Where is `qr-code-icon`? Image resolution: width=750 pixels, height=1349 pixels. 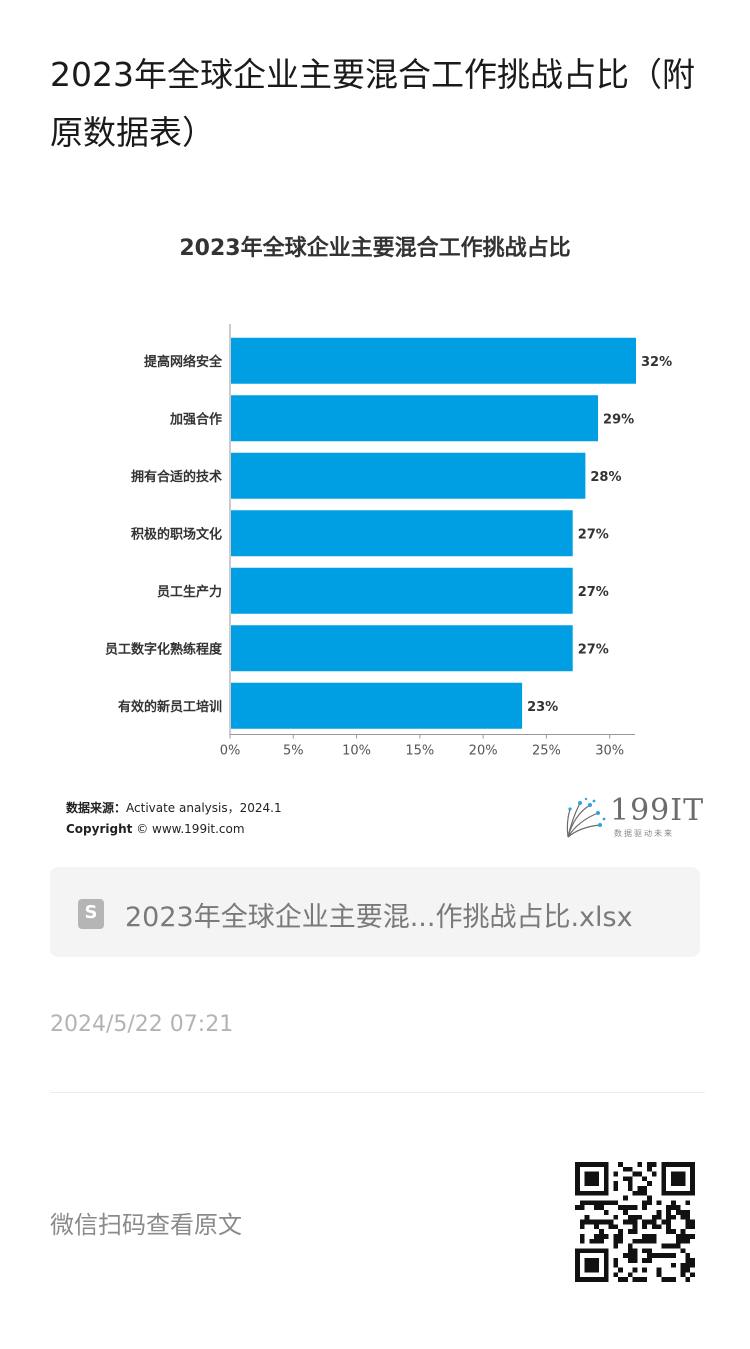 qr-code-icon is located at coordinates (635, 1222).